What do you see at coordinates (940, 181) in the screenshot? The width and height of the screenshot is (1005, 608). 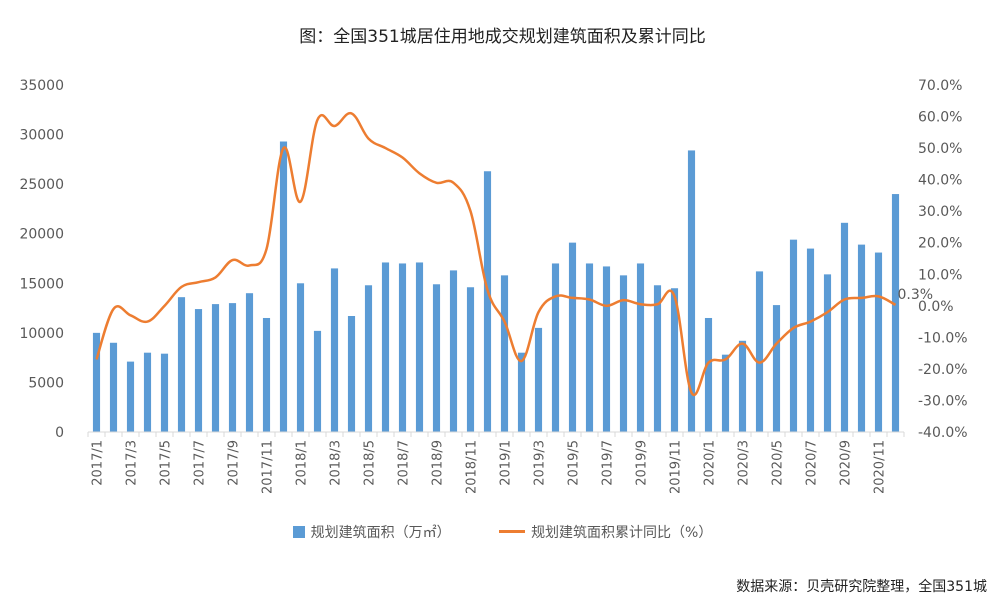 I see `right-tick-label: 40.0%` at bounding box center [940, 181].